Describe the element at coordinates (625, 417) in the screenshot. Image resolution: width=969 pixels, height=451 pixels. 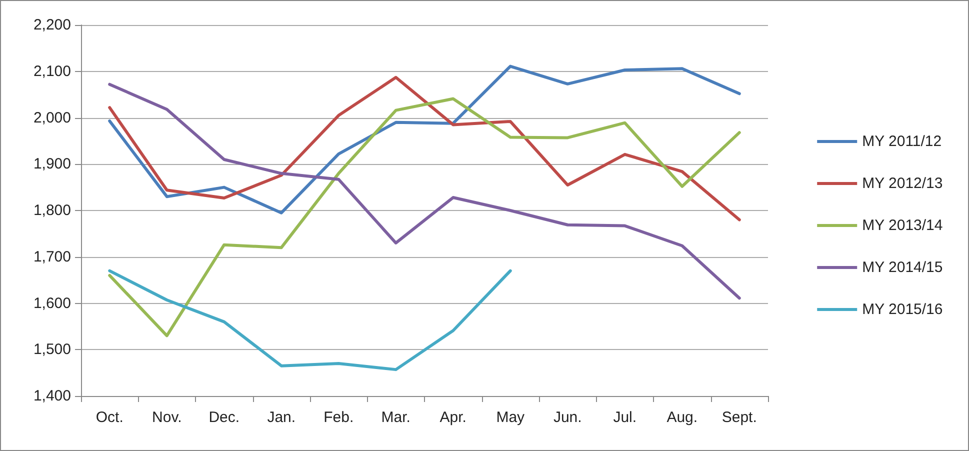
I see `x-tick-label: Jul.` at that location.